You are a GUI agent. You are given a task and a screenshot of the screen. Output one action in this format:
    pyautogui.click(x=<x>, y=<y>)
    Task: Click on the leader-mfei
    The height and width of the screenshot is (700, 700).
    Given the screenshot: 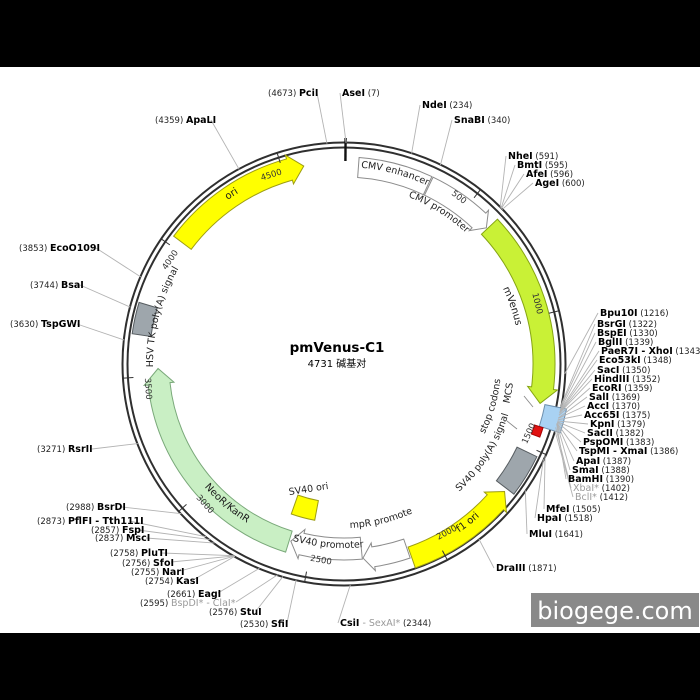 What is the action you would take?
    pyautogui.click(x=544, y=482)
    